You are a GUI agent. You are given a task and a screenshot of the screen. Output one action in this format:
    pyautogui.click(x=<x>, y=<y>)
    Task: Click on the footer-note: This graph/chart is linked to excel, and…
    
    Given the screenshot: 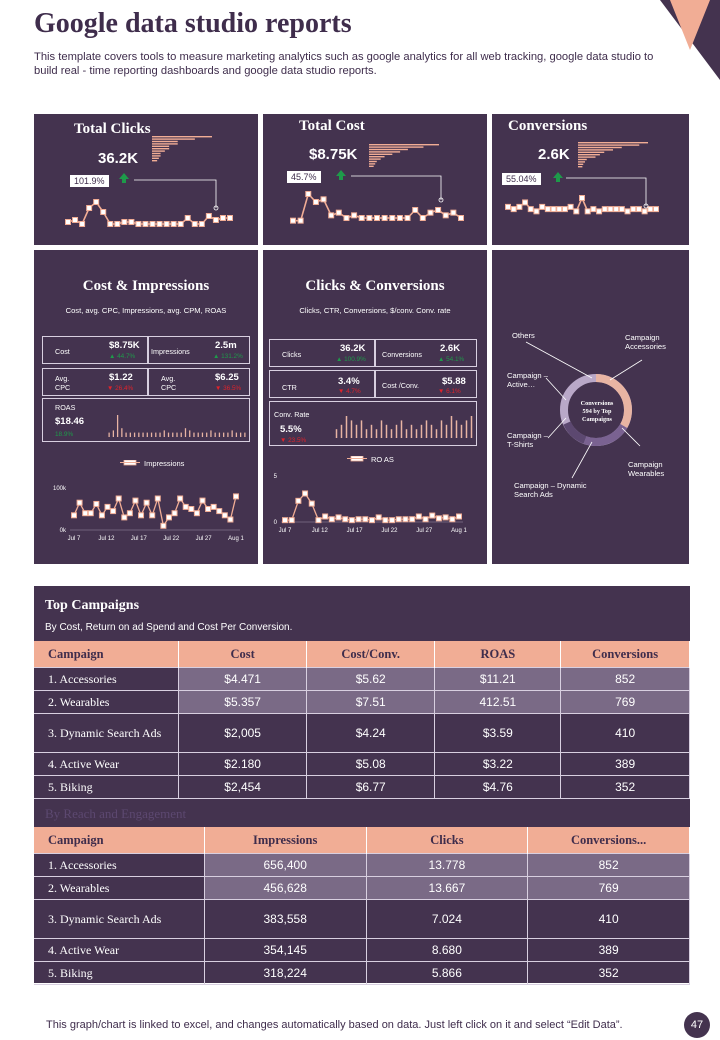 What is the action you would take?
    pyautogui.click(x=334, y=1025)
    